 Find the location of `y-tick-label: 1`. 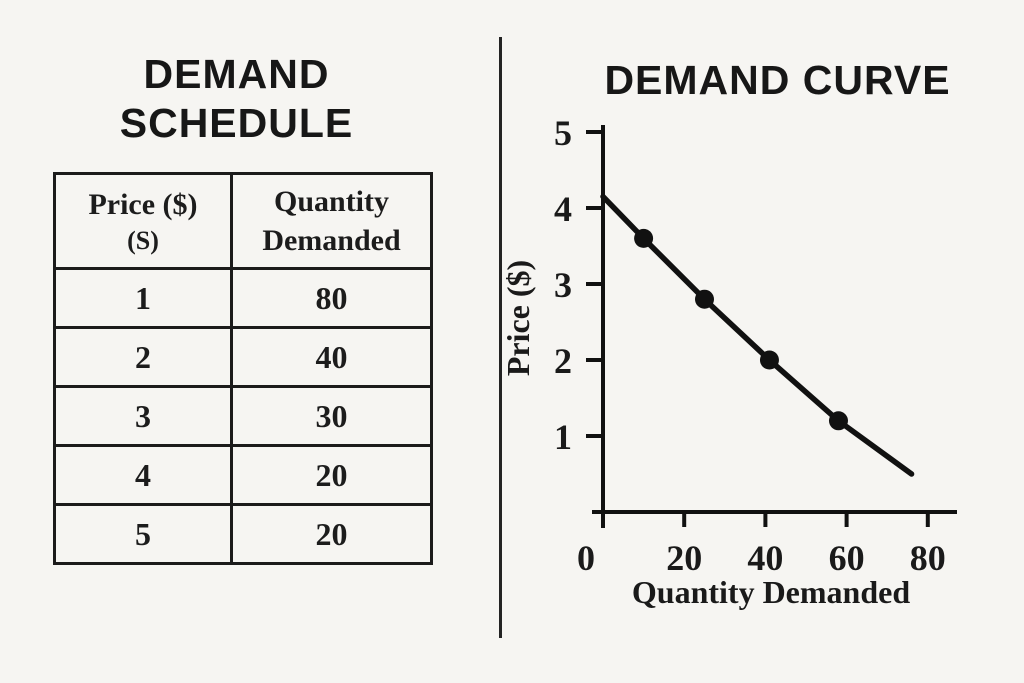

y-tick-label: 1 is located at coordinates (563, 437).